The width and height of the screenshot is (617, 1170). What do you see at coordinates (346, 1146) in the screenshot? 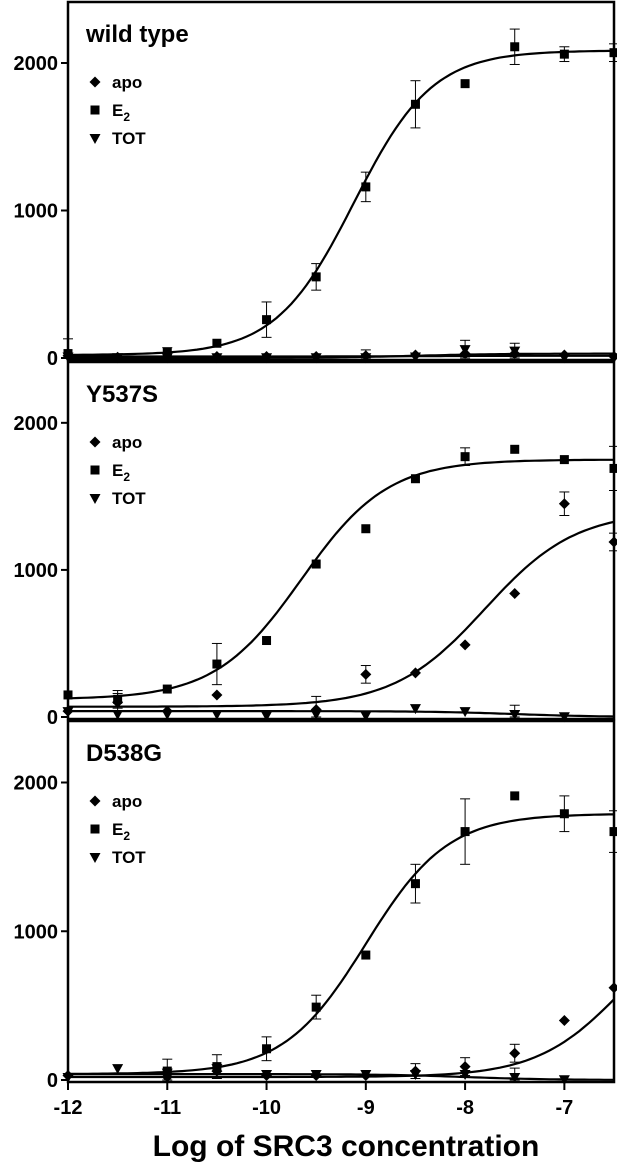
I see `x-axis-label: Log of SRC3 concentration` at bounding box center [346, 1146].